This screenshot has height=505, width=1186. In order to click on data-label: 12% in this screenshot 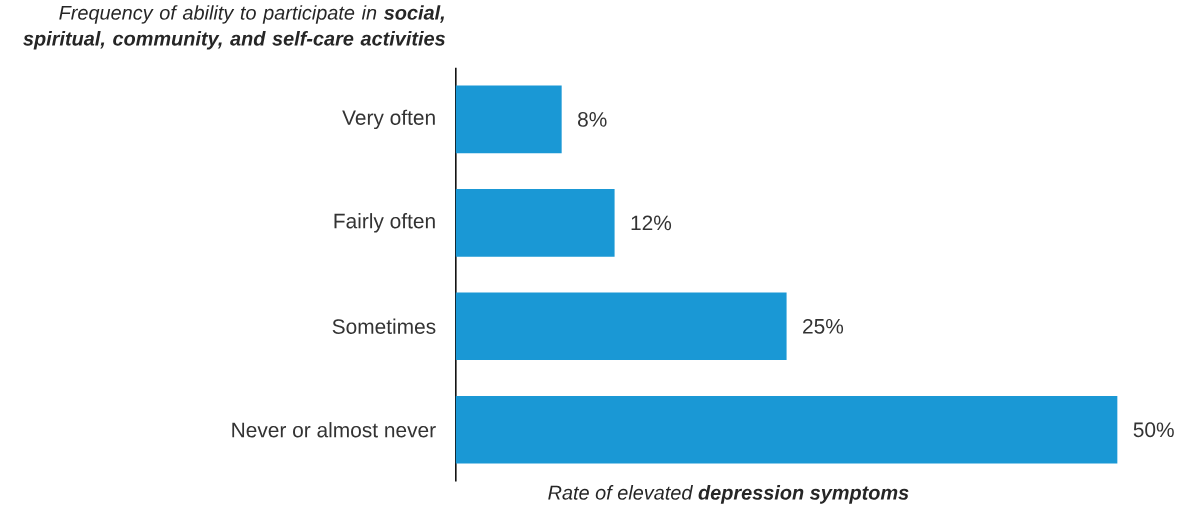, I will do `click(651, 223)`.